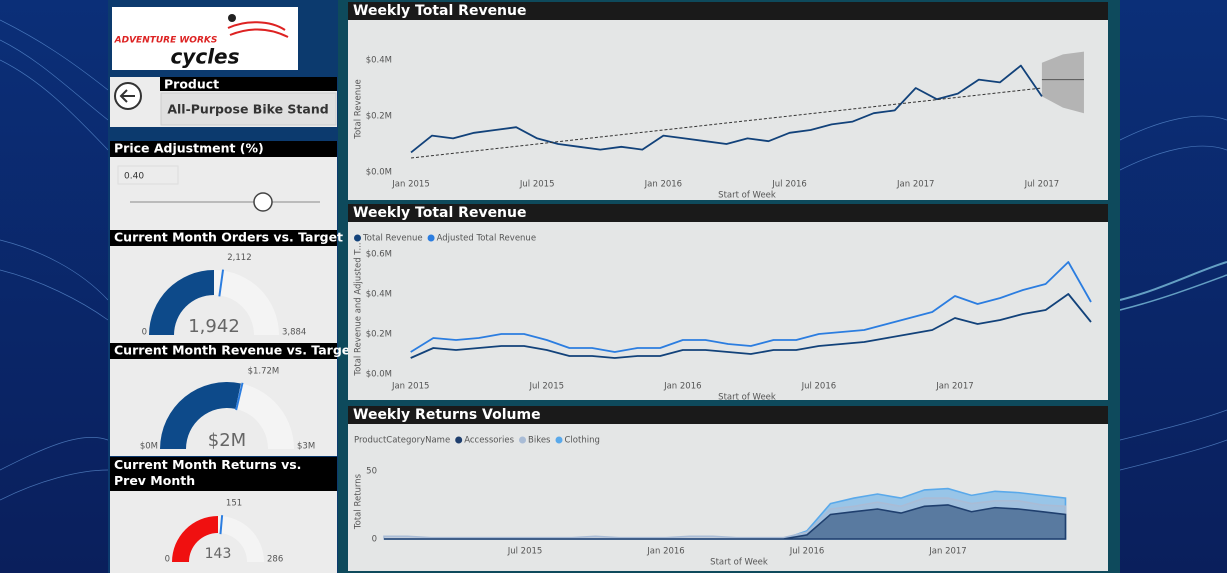 The width and height of the screenshot is (1227, 573). Describe the element at coordinates (228, 237) in the screenshot. I see `gauge-title: Current Month Orders vs. Target` at that location.